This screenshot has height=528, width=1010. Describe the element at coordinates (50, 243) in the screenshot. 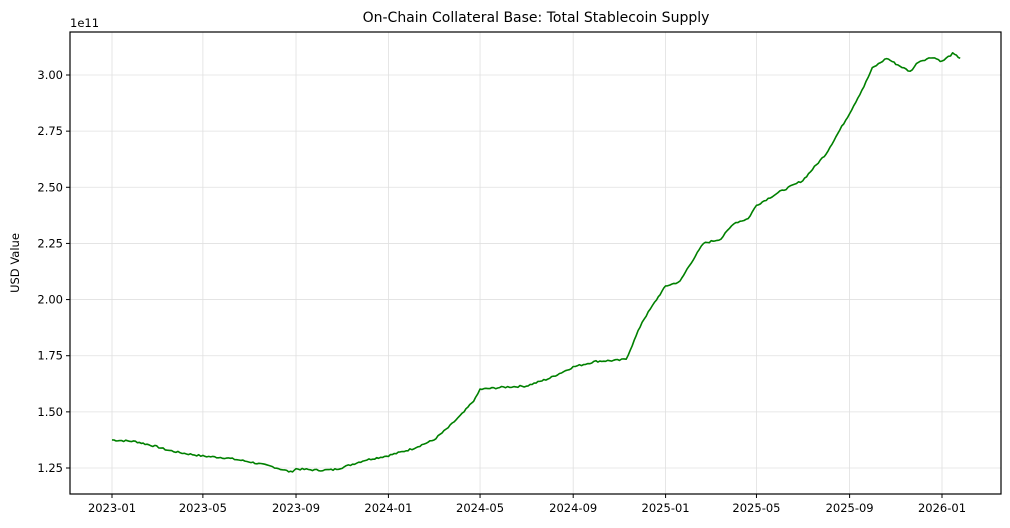

I see `y-tick-label: 2.25` at that location.